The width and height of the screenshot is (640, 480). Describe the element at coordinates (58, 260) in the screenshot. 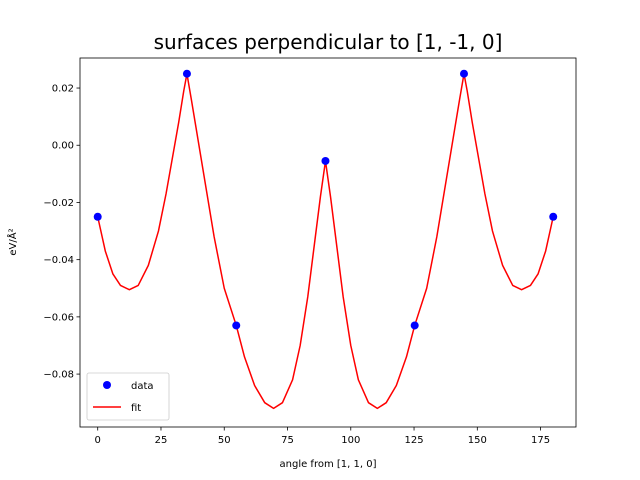

I see `y-tick-label: −0.04` at that location.